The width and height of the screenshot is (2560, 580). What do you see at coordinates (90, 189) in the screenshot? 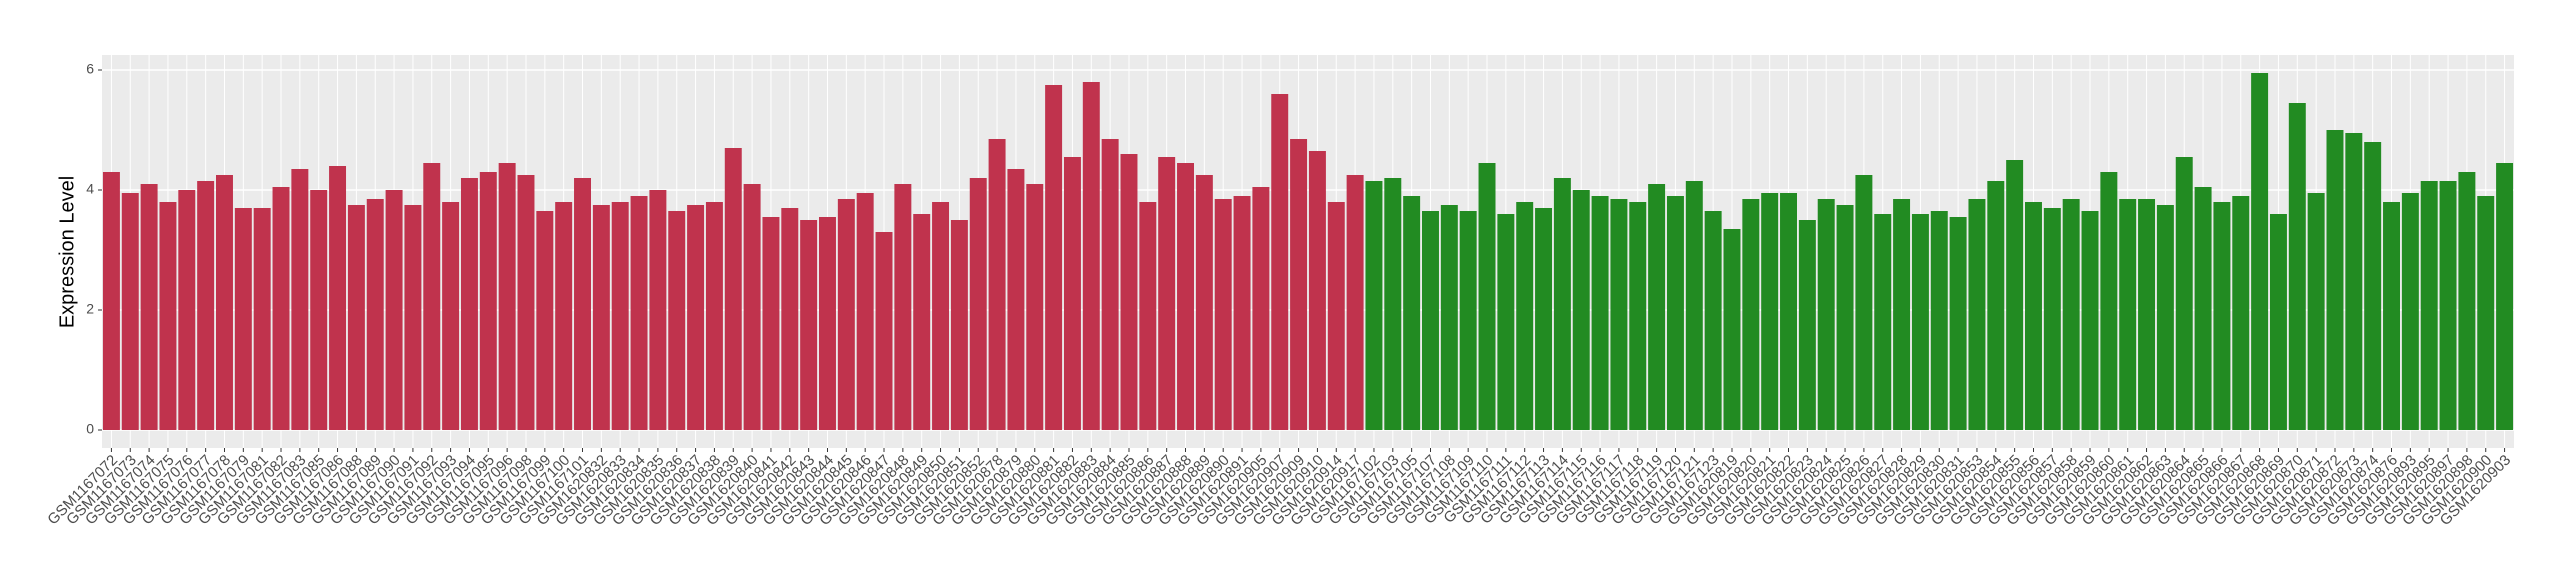
I see `y-tick-label: 4` at bounding box center [90, 189].